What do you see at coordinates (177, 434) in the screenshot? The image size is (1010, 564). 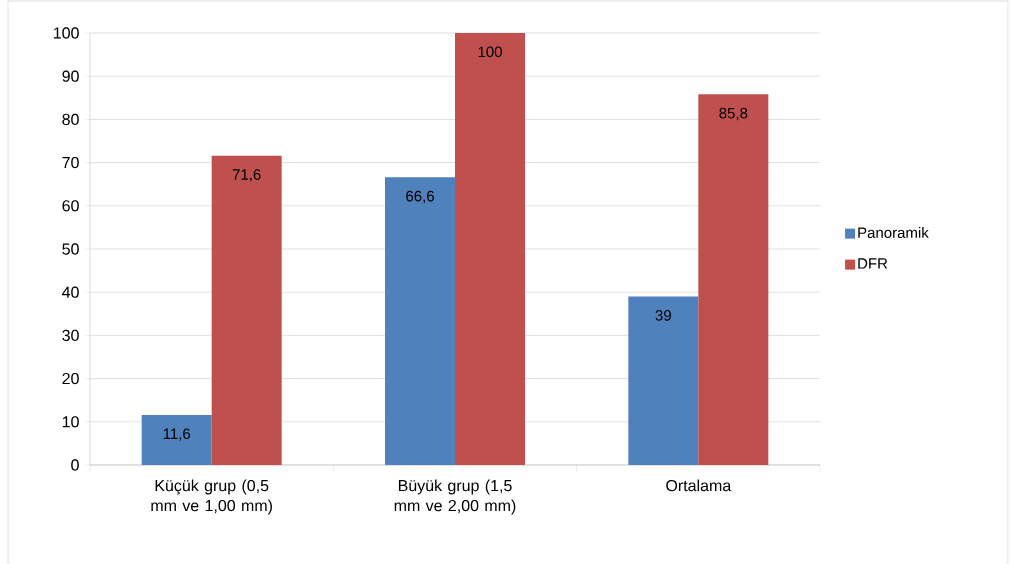 I see `data-label: 11,6` at bounding box center [177, 434].